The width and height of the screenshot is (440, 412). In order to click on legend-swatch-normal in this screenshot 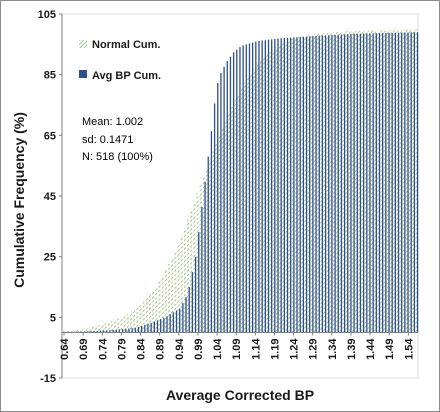, I will do `click(83, 44)`.